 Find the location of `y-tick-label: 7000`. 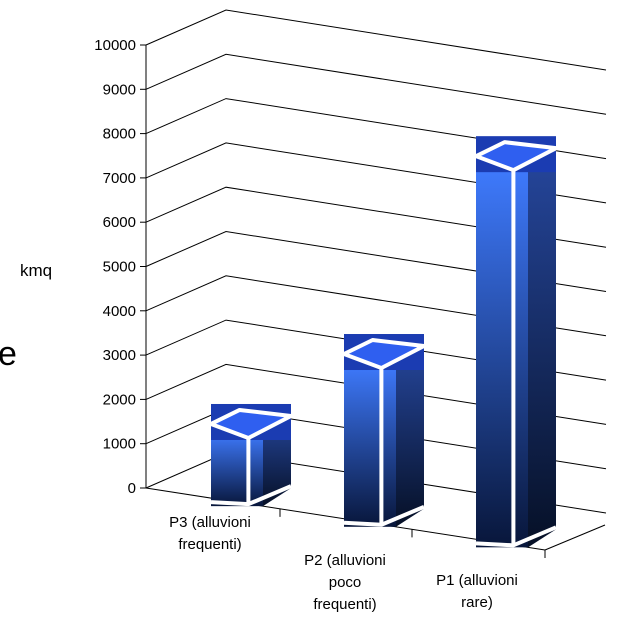

y-tick-label: 7000 is located at coordinates (119, 178).